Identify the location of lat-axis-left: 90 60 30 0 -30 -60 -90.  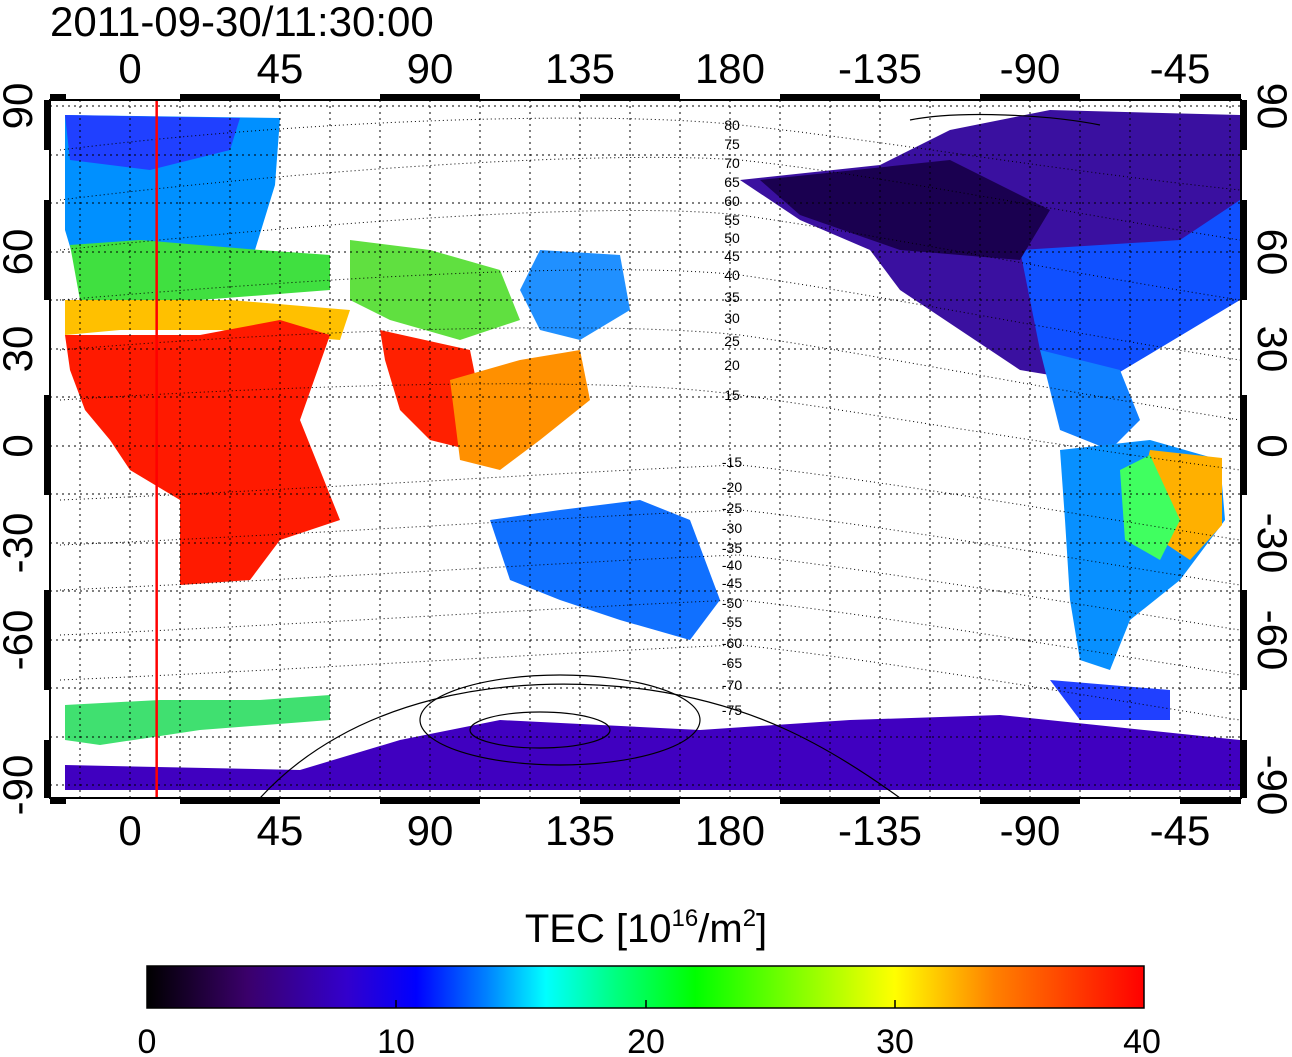
(20, 449).